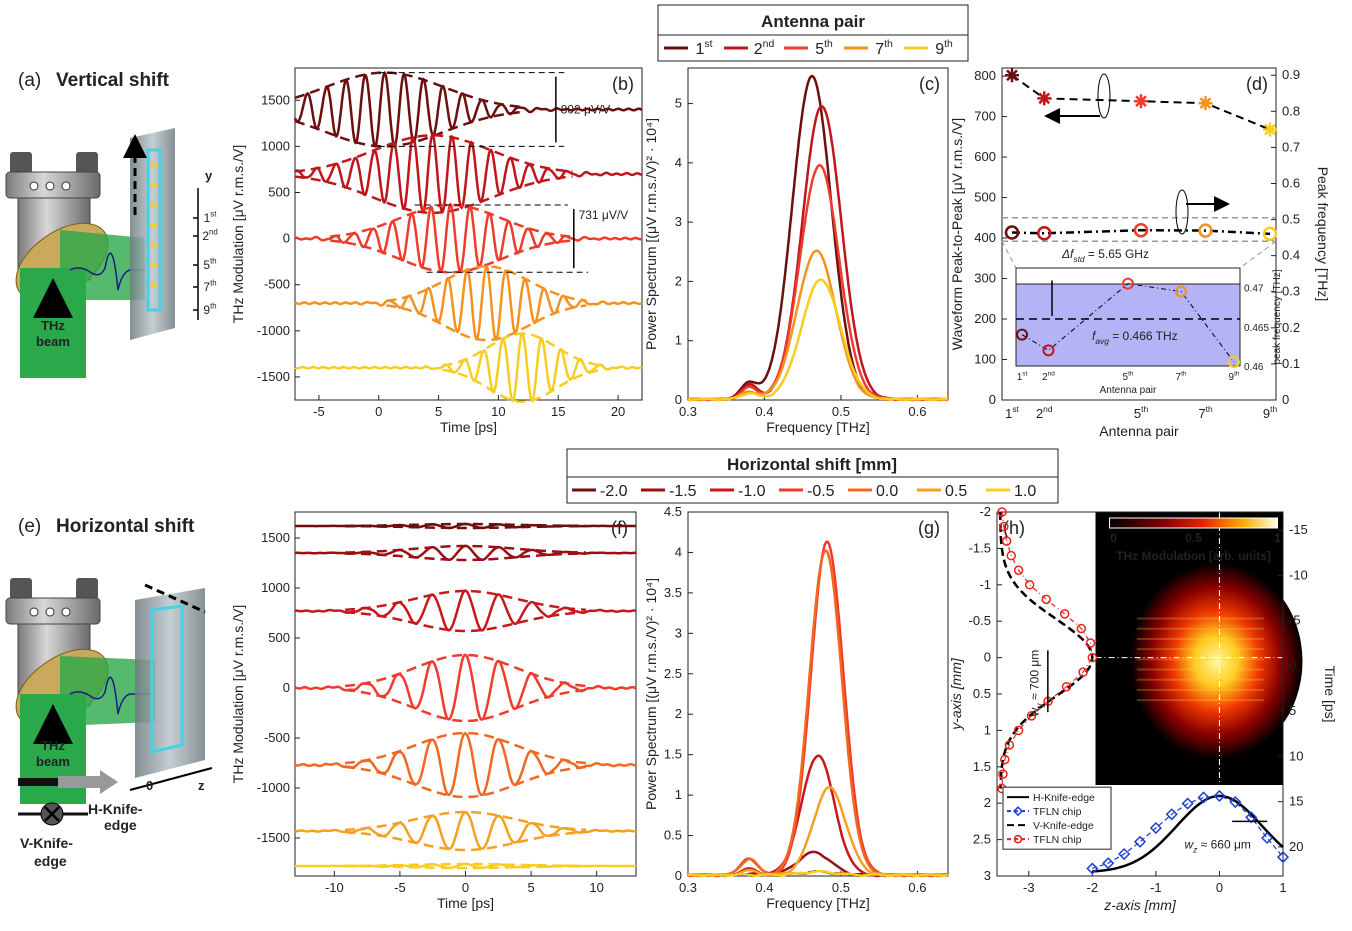 Image resolution: width=1352 pixels, height=931 pixels. What do you see at coordinates (985, 116) in the screenshot?
I see `y-tick-label: 700` at bounding box center [985, 116].